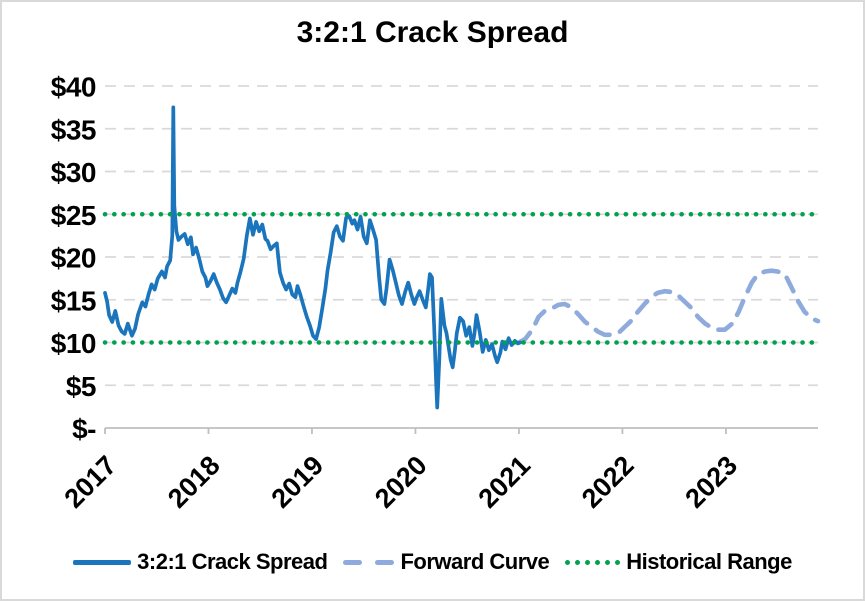  I want to click on solid-line-sample-icon, so click(102, 562).